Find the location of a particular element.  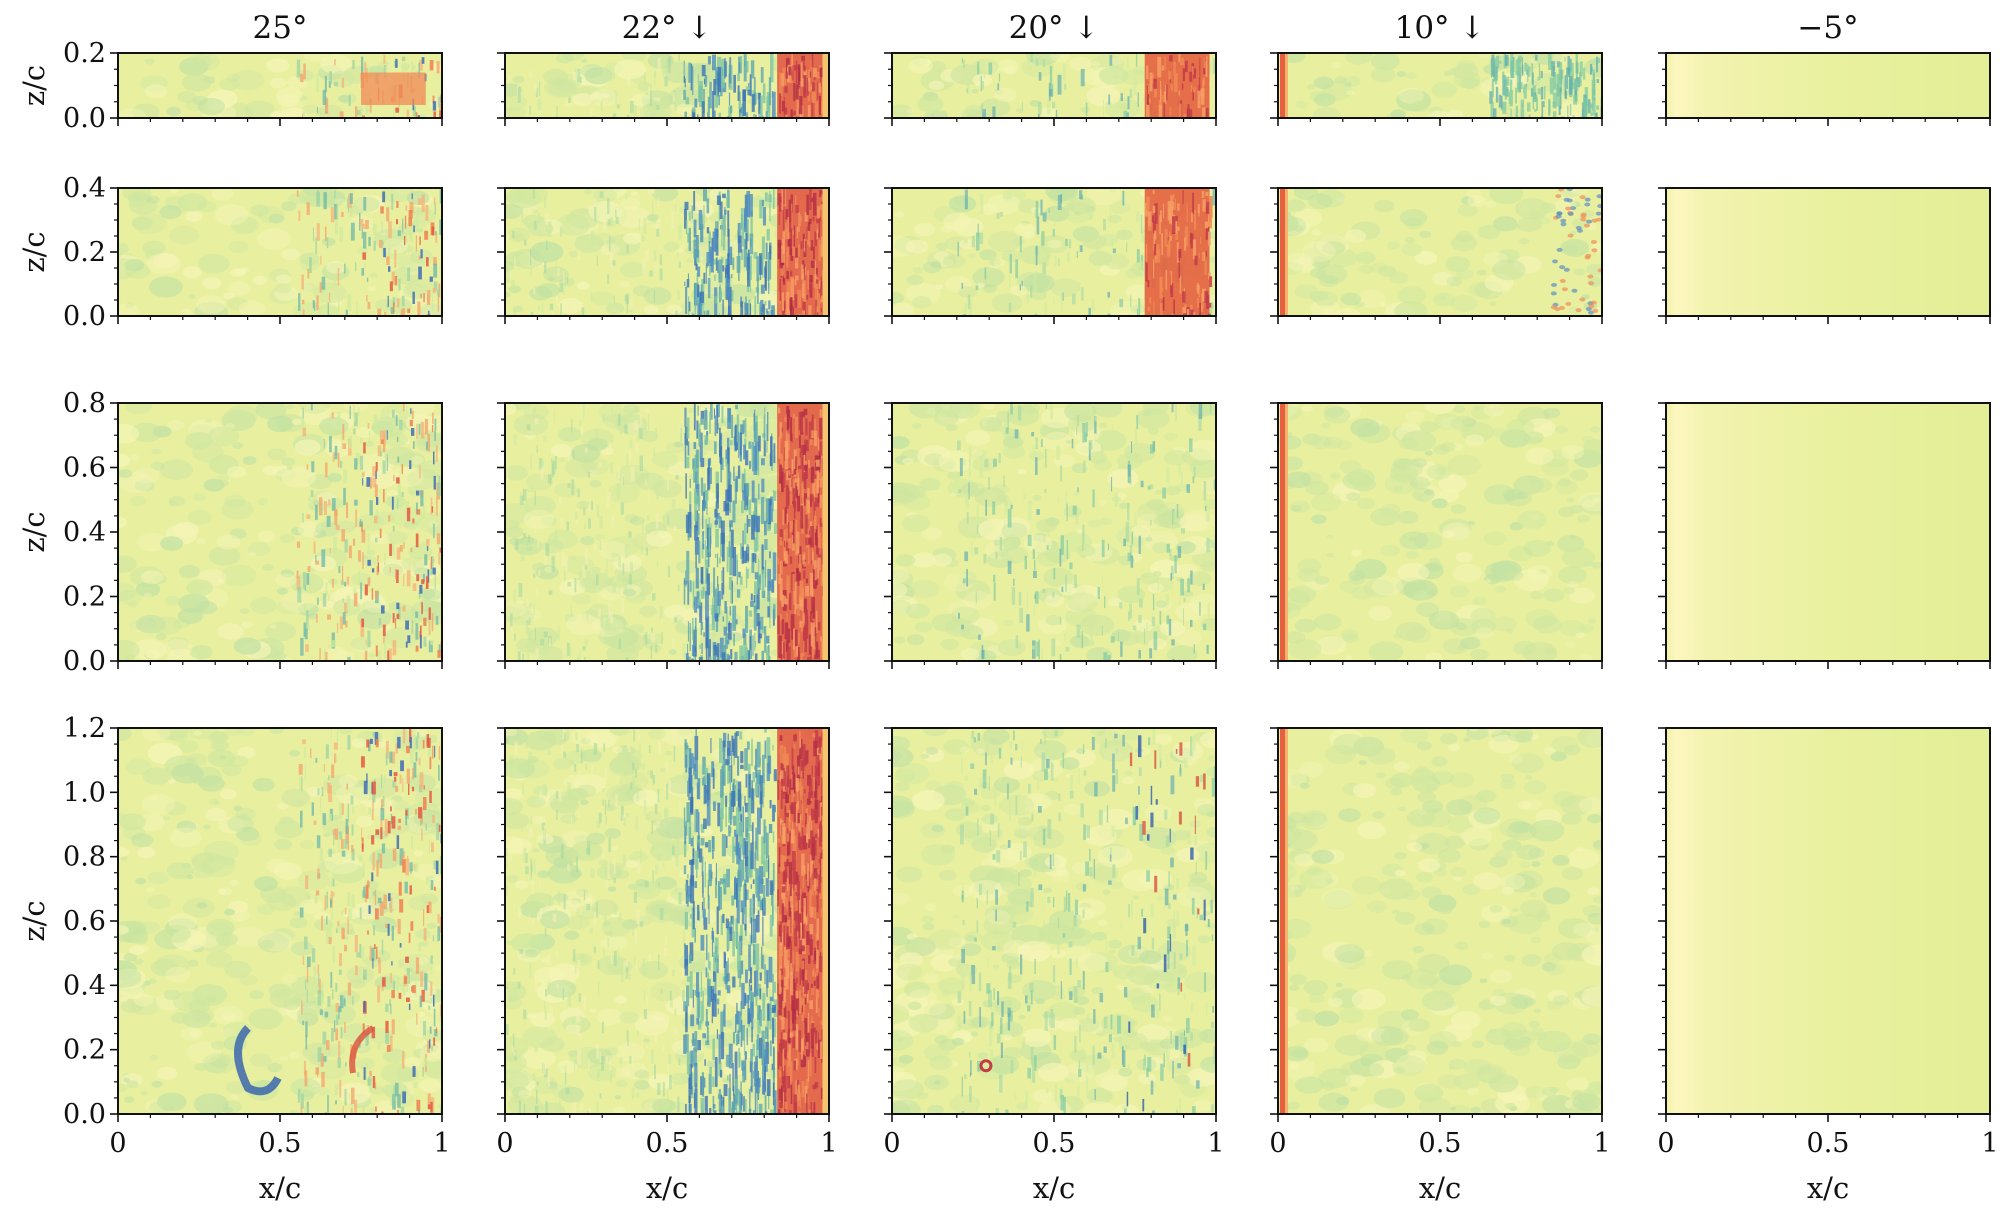

field-panel-c10-row1 is located at coordinates (1440, 85).